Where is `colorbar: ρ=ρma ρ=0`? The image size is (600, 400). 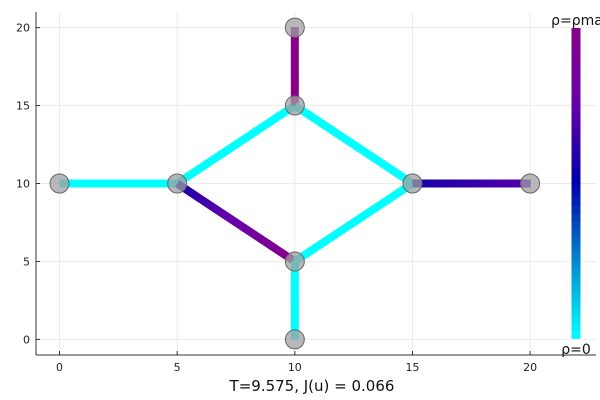
colorbar: ρ=ρma ρ=0 is located at coordinates (575, 185).